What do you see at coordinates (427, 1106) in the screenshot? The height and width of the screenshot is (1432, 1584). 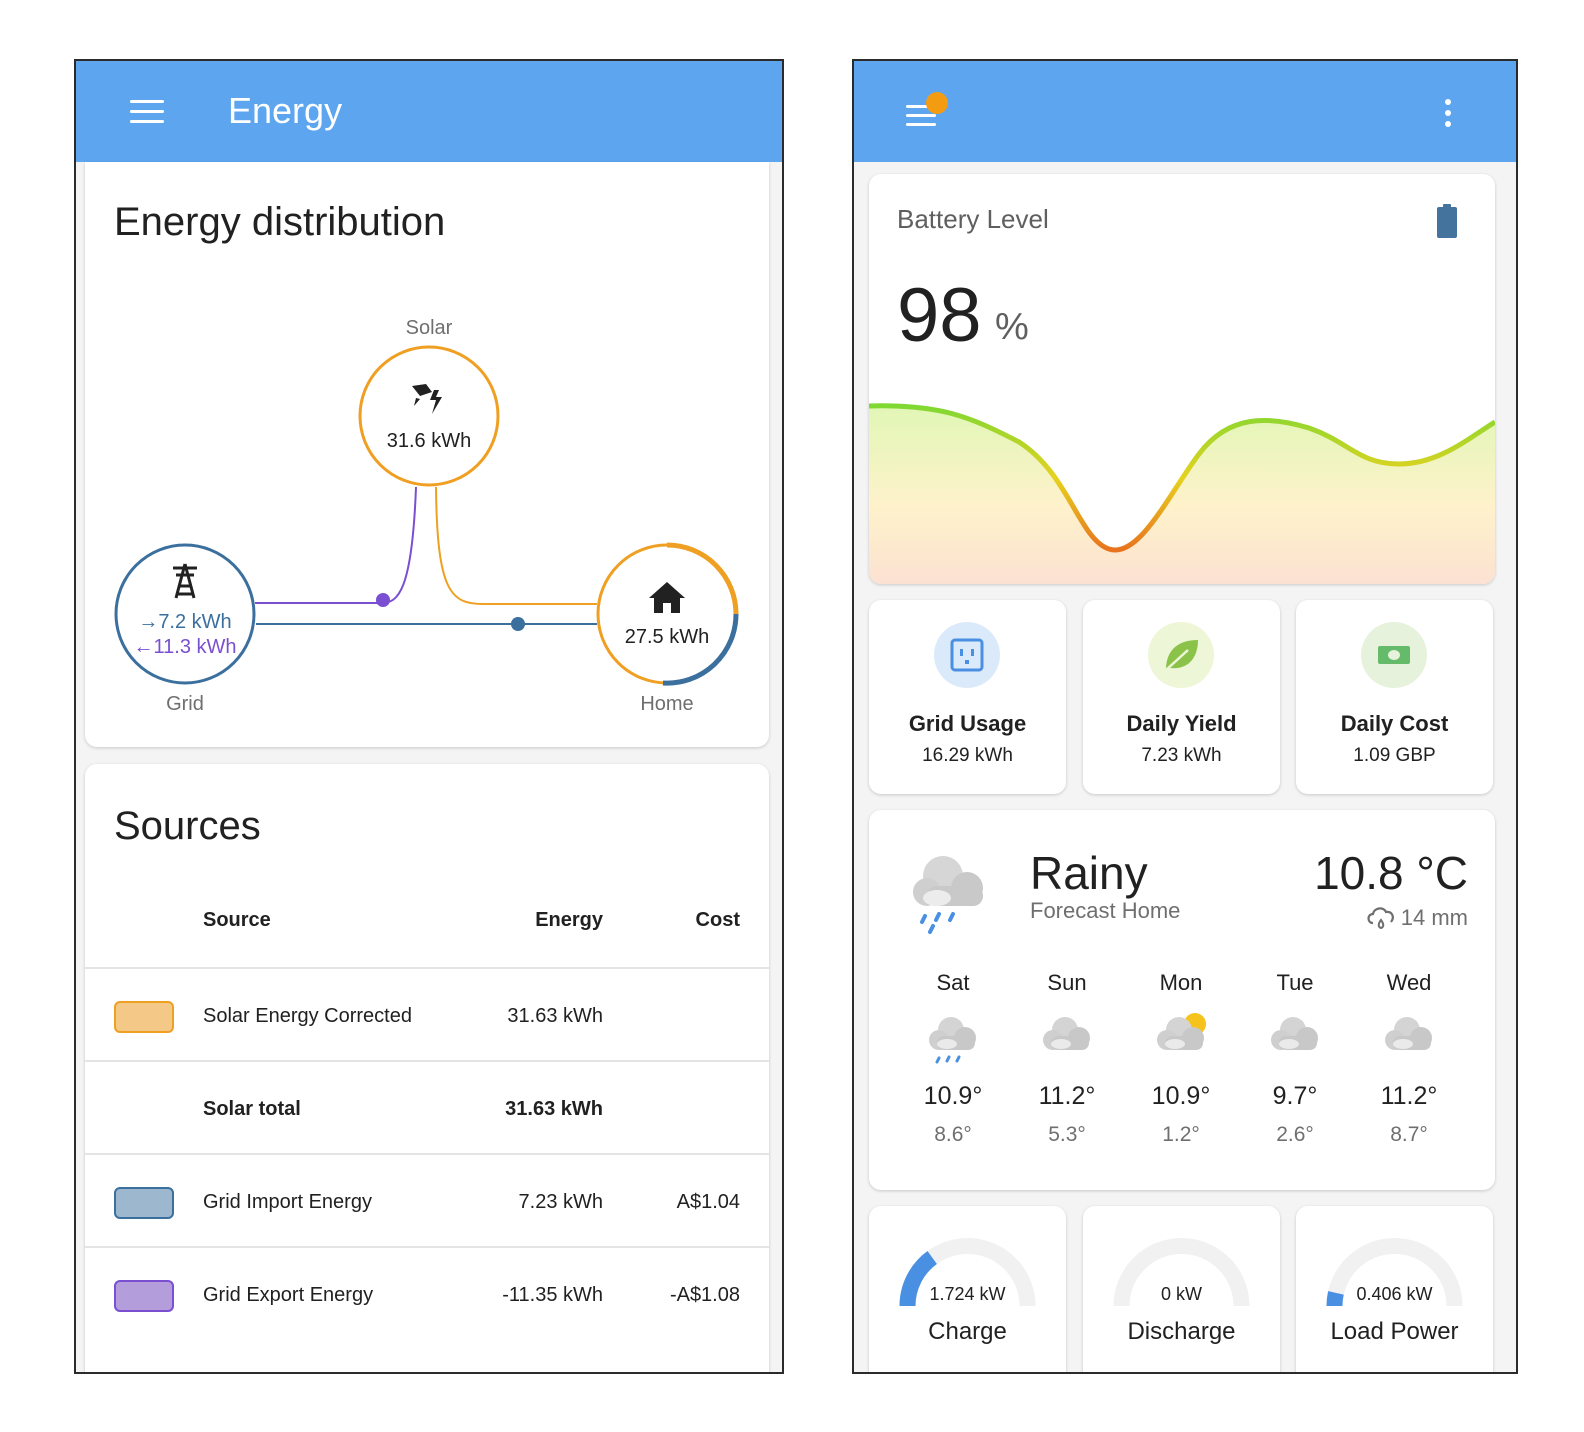 I see `table-row: Solar total 31.63 kWh` at bounding box center [427, 1106].